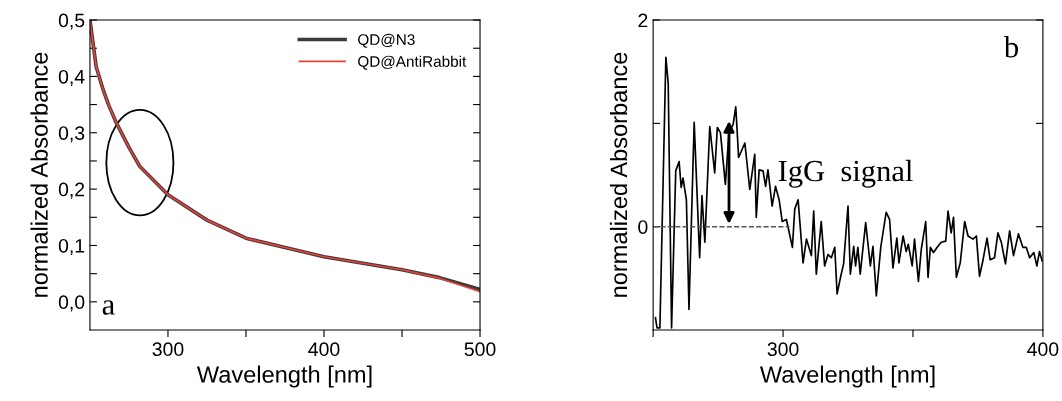 Image resolution: width=1062 pixels, height=401 pixels. What do you see at coordinates (71, 77) in the screenshot?
I see `y-tick-label: 0,4` at bounding box center [71, 77].